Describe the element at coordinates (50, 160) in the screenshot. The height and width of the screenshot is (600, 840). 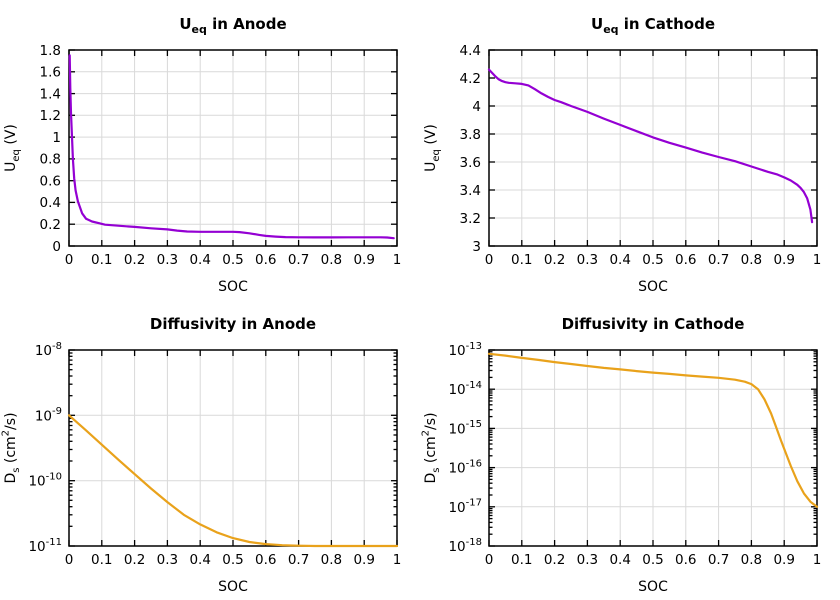
I see `y-tick-label: 0.8` at that location.